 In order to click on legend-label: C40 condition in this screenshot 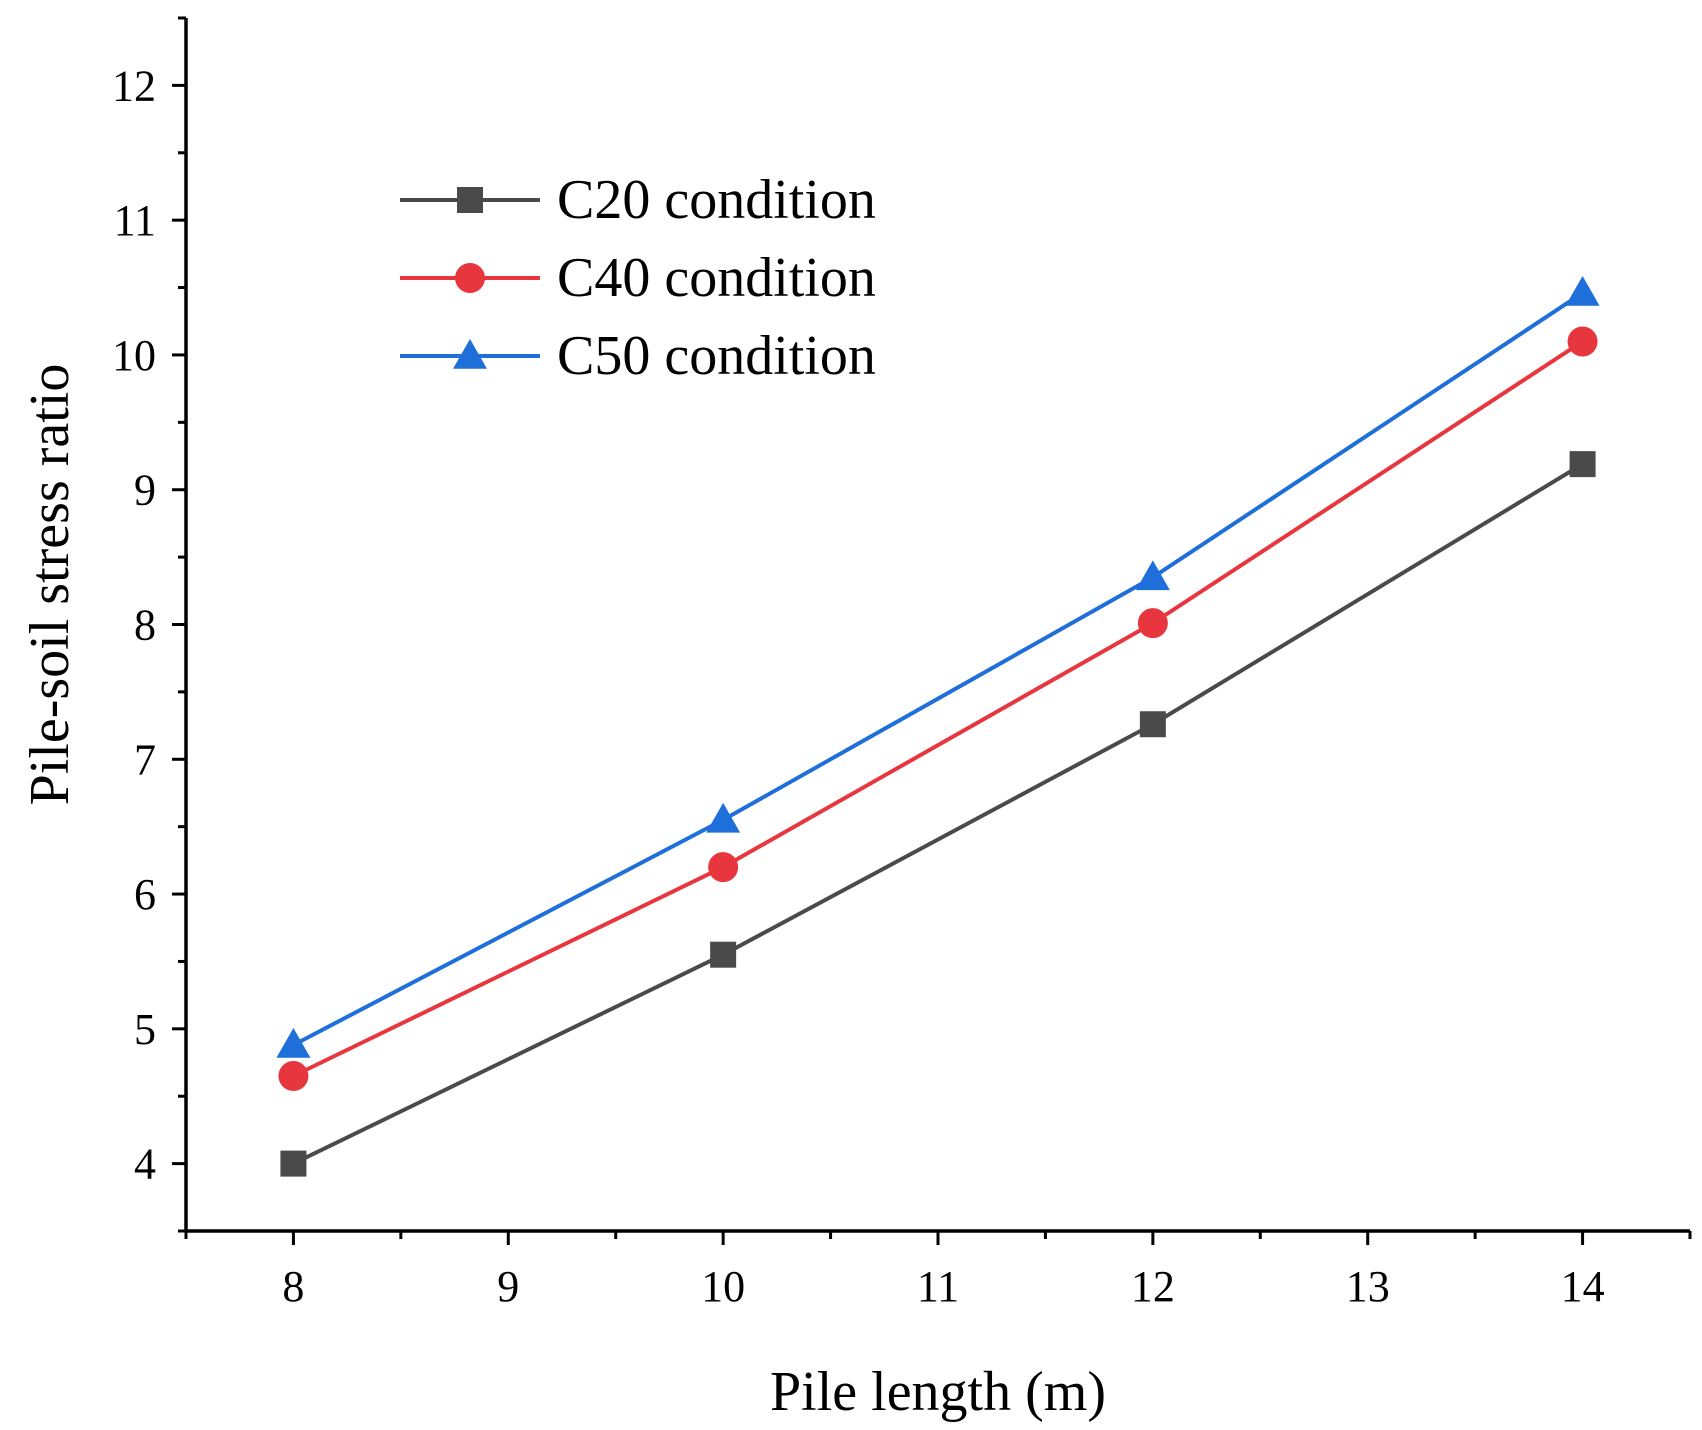, I will do `click(716, 278)`.